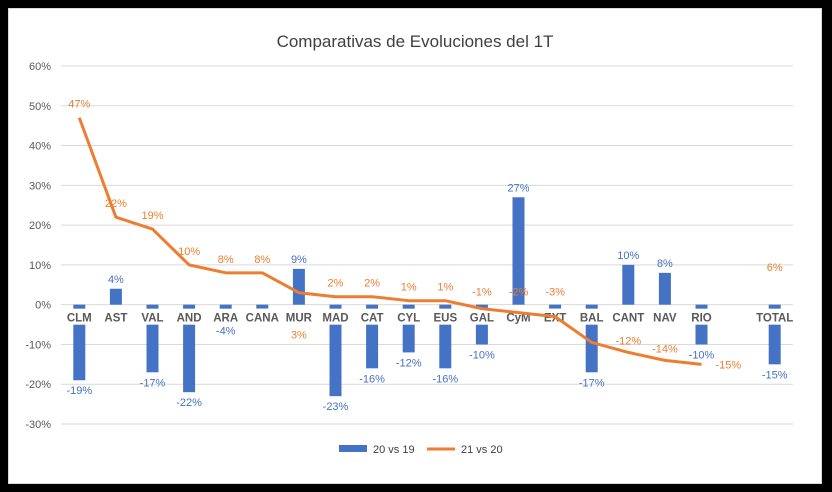  Describe the element at coordinates (40, 67) in the screenshot. I see `y-tick-label: 60%` at that location.